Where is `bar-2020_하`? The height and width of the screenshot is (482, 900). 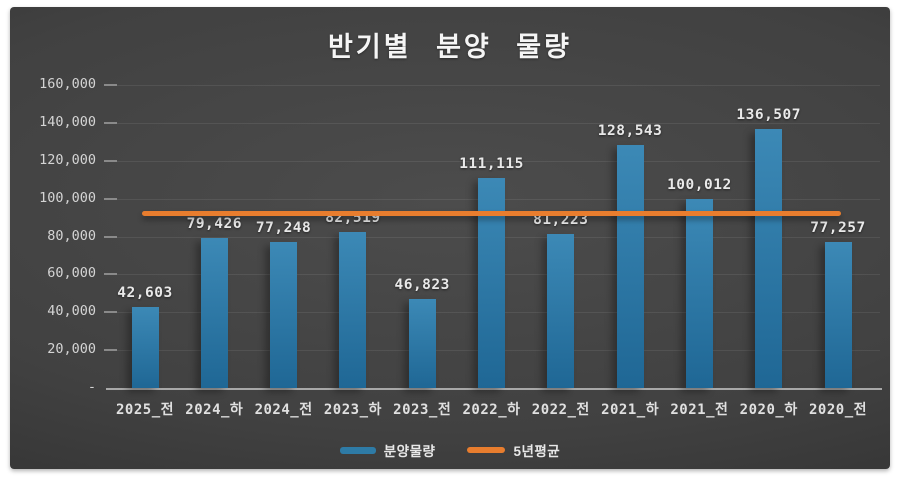 bar-2020_하 is located at coordinates (769, 258).